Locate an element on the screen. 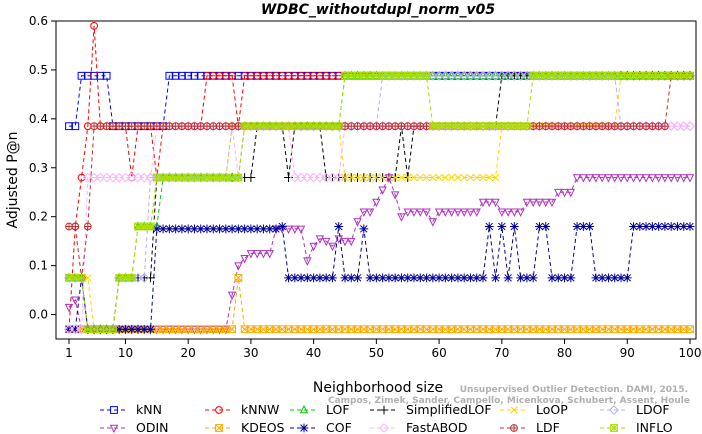 The image size is (702, 434). legend-item-odin: ODIN is located at coordinates (134, 427).